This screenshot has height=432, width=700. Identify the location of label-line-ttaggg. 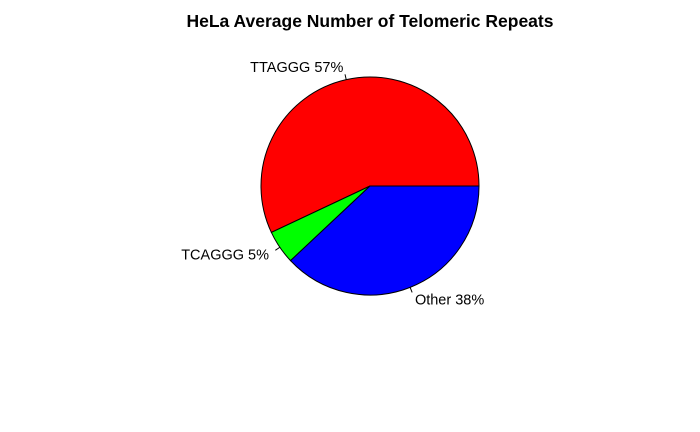
(345, 77).